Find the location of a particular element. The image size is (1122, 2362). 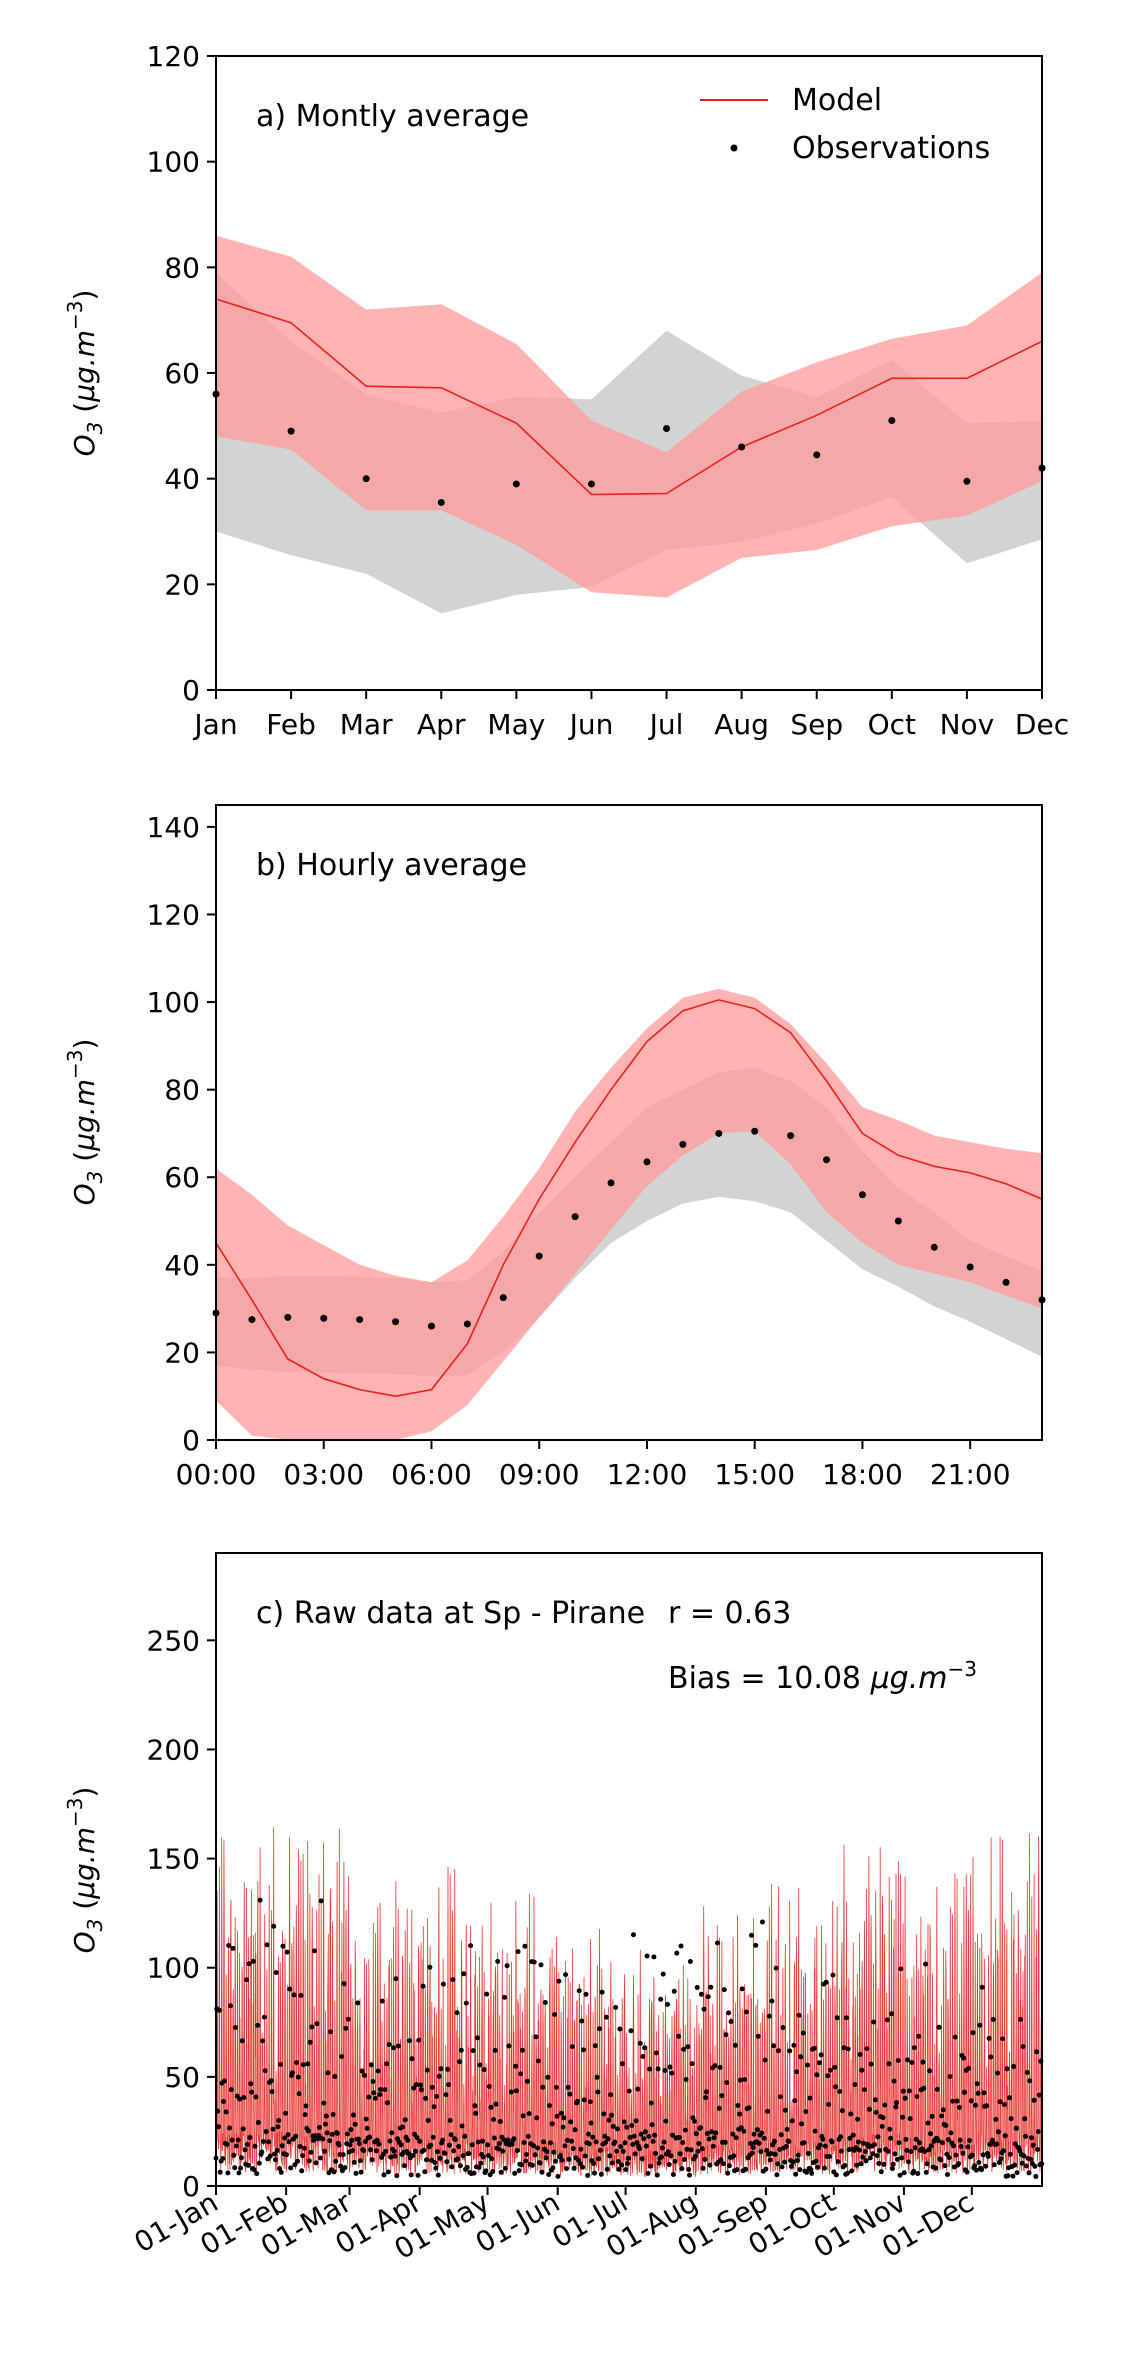

panel-a-ytick-label: 0 is located at coordinates (191, 690).